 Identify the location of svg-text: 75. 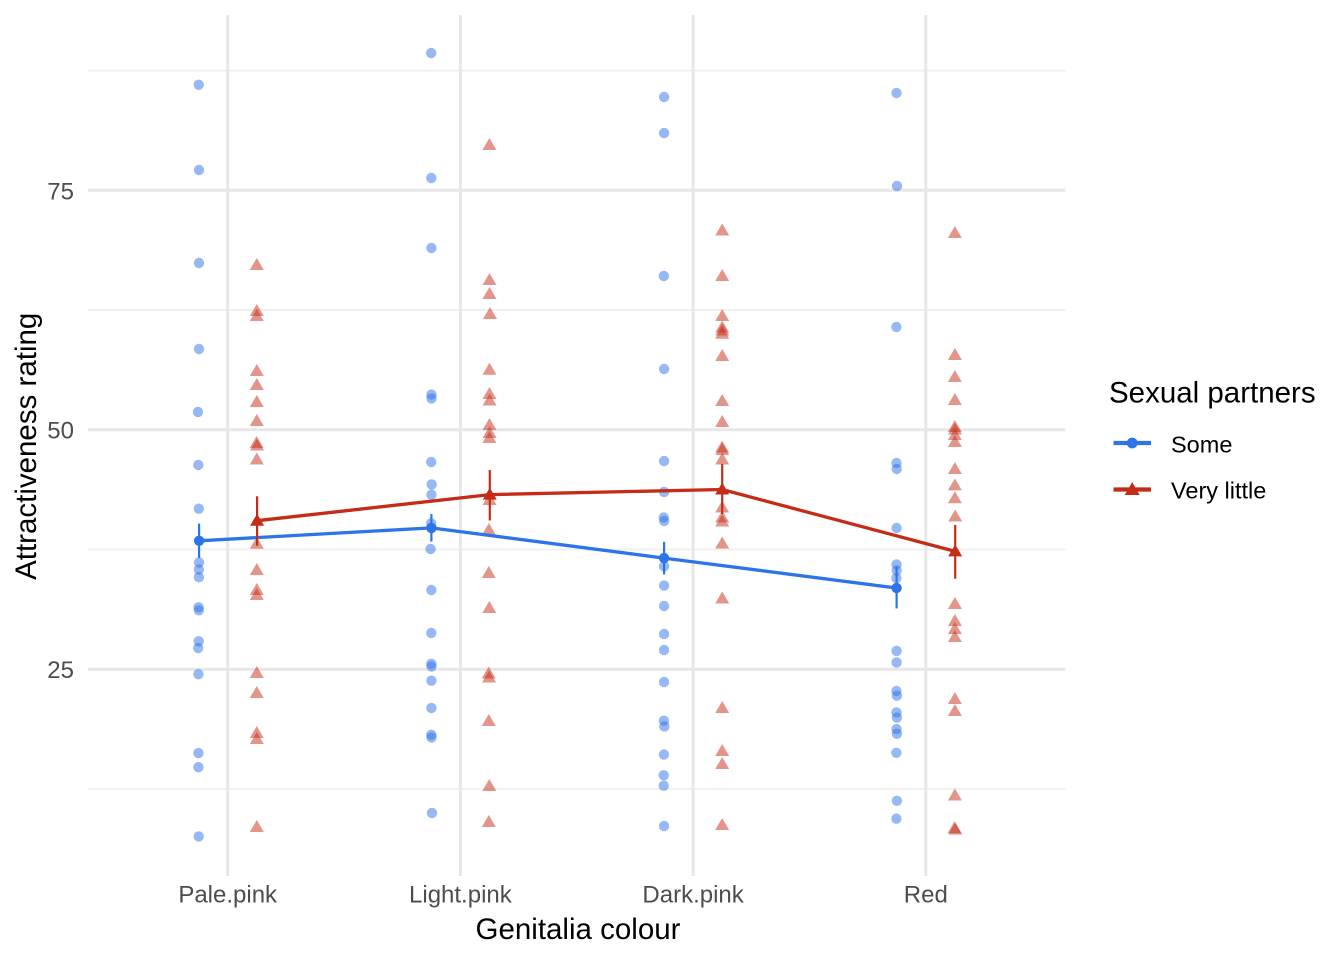
(60, 191).